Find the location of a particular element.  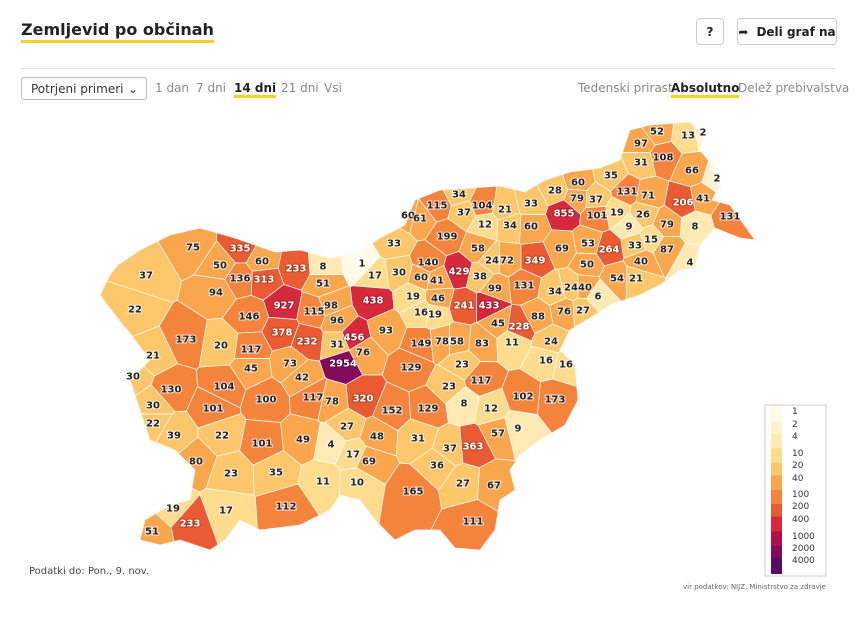

municipality-value: 45 is located at coordinates (251, 369).